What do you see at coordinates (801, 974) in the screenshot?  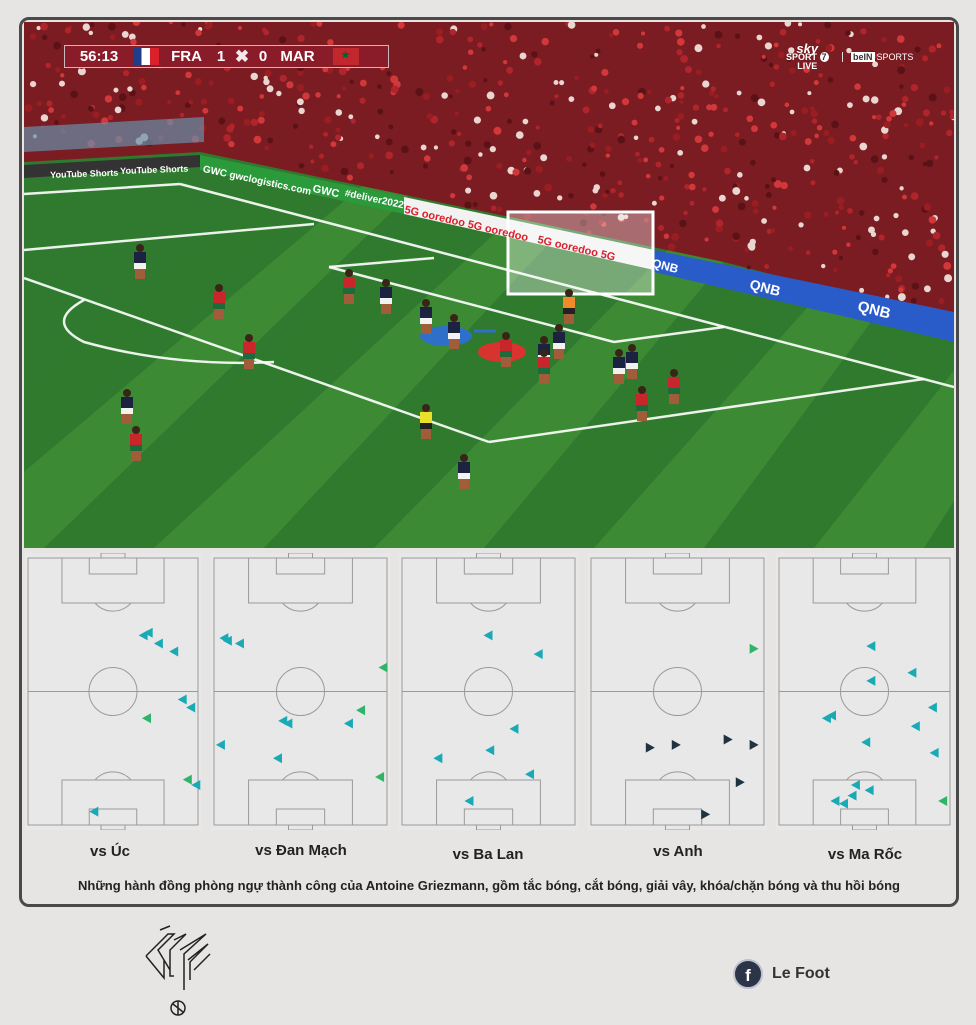 I see `facebook-page-name: Le Foot` at bounding box center [801, 974].